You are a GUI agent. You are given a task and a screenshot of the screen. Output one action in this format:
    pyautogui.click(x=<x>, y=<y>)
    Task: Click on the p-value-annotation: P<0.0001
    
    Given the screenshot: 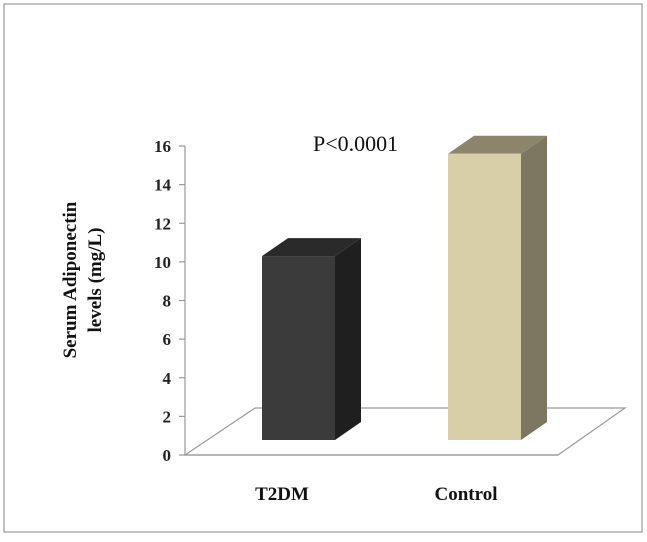 What is the action you would take?
    pyautogui.click(x=355, y=143)
    